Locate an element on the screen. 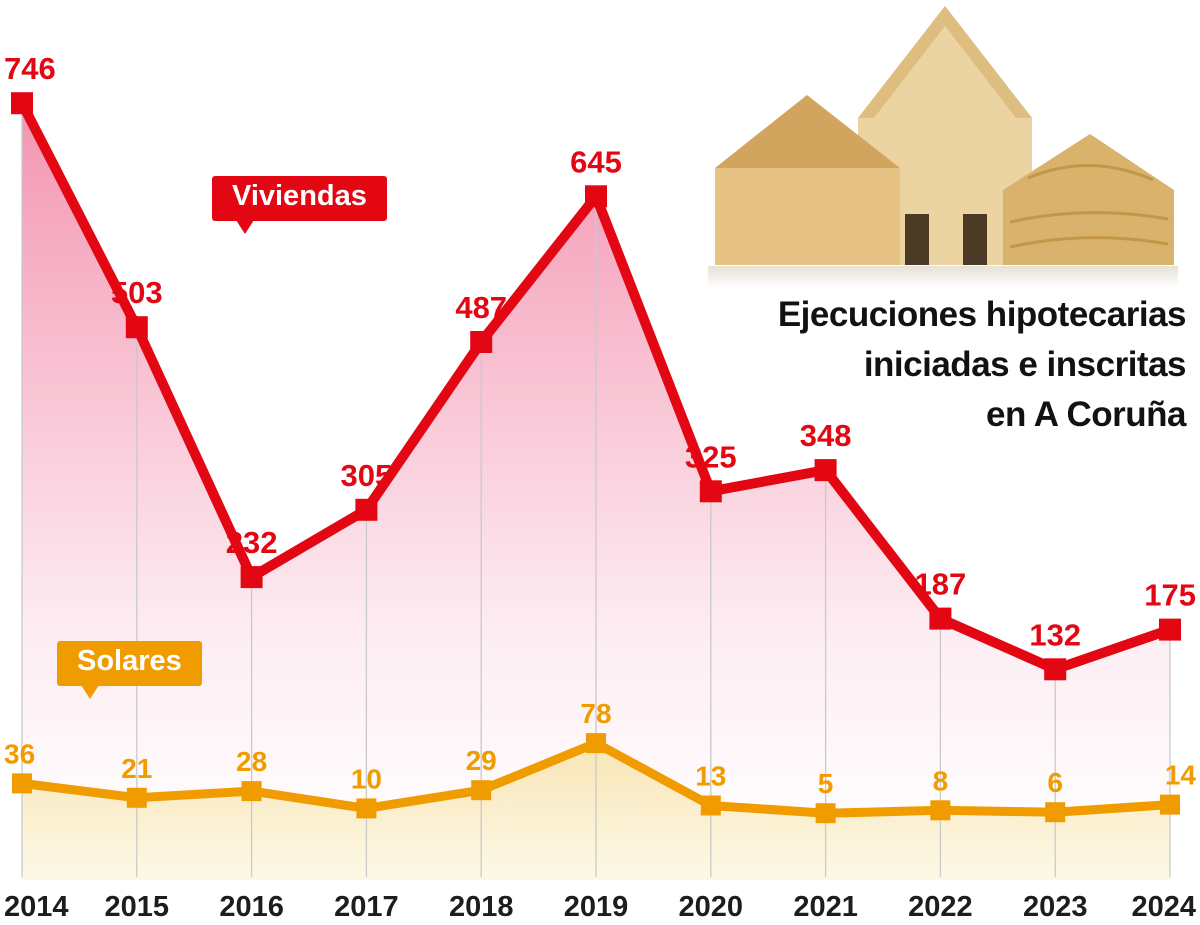 Image resolution: width=1200 pixels, height=925 pixels. house-right is located at coordinates (1088, 199).